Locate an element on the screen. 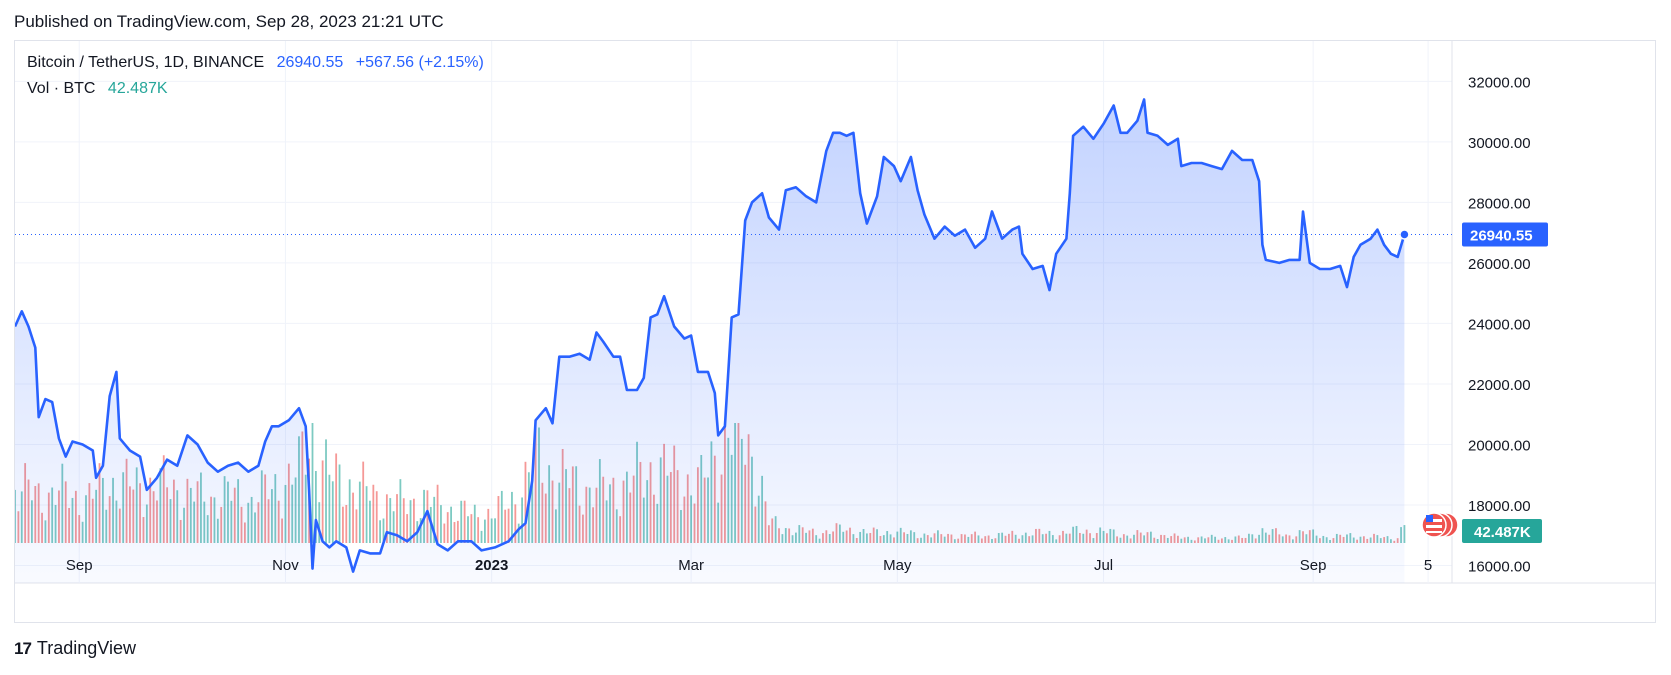 The height and width of the screenshot is (675, 1671). x-tick-label: Mar is located at coordinates (691, 565).